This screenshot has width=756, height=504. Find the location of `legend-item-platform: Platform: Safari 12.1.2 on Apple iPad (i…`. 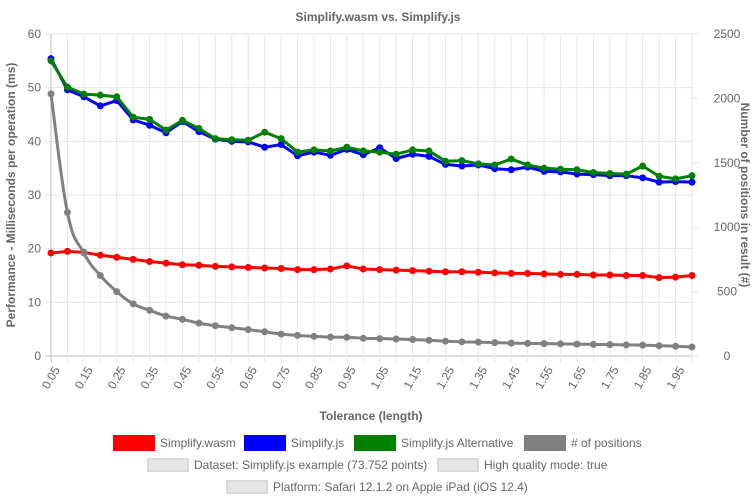

legend-item-platform: Platform: Safari 12.1.2 on Apple iPad (i… is located at coordinates (377, 487).